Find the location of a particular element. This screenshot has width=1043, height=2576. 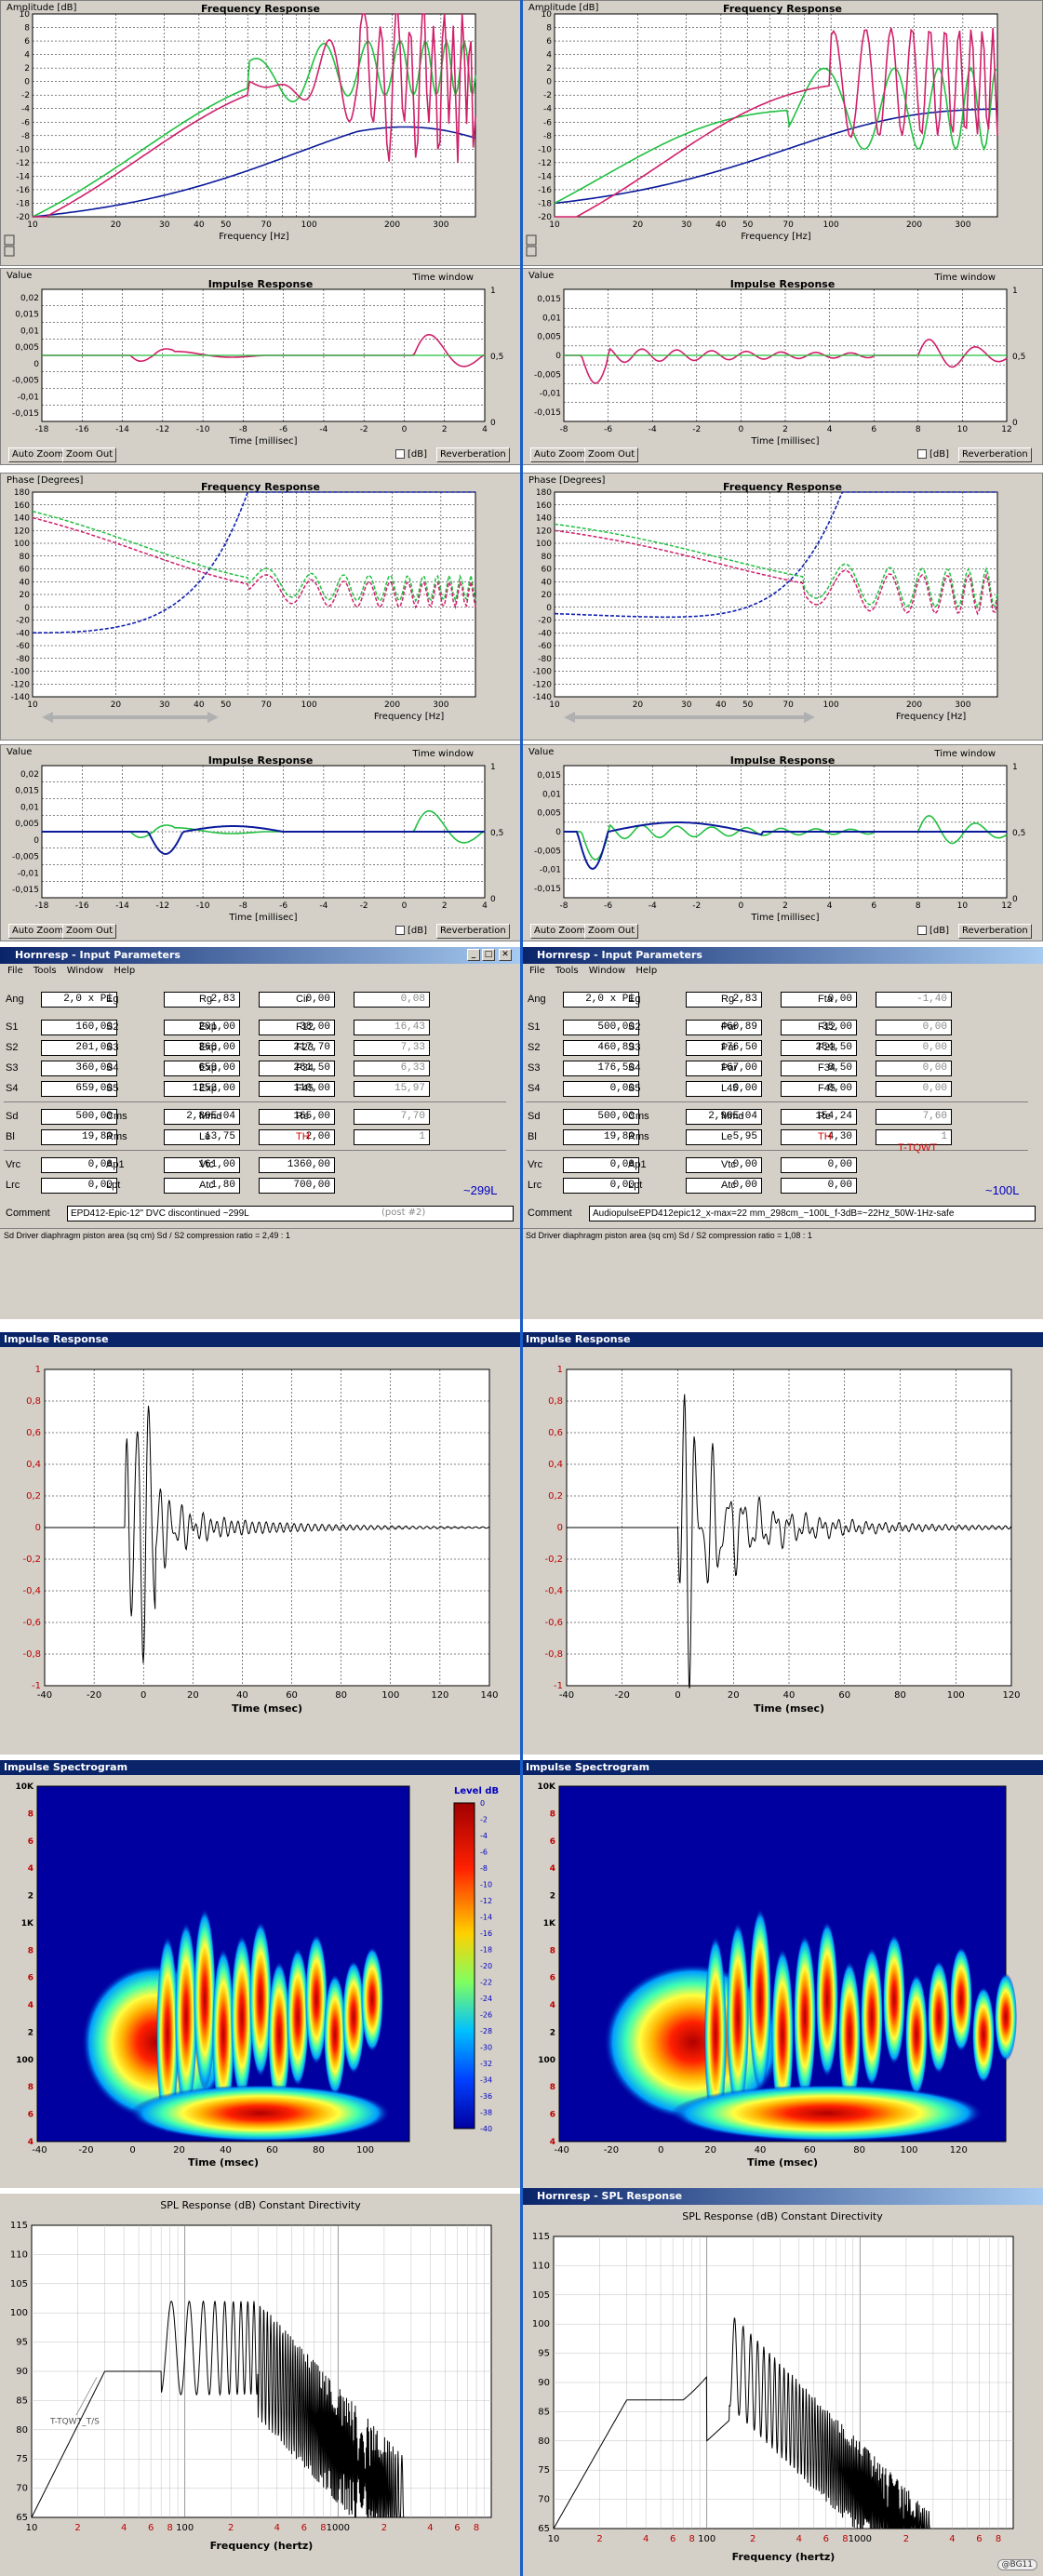

param-value-par: 8,50 is located at coordinates (819, 1068).